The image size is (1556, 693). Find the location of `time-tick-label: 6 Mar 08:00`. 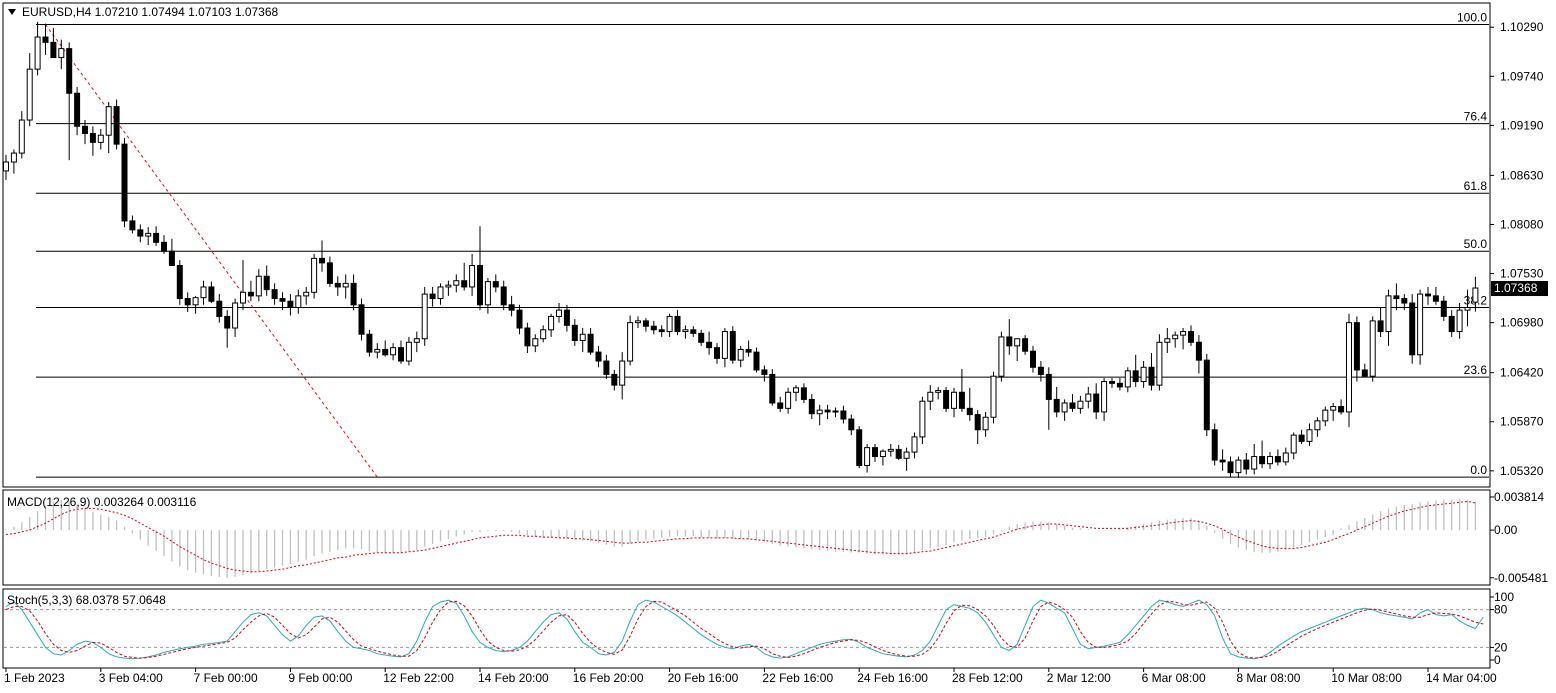

time-tick-label: 6 Mar 08:00 is located at coordinates (1174, 678).